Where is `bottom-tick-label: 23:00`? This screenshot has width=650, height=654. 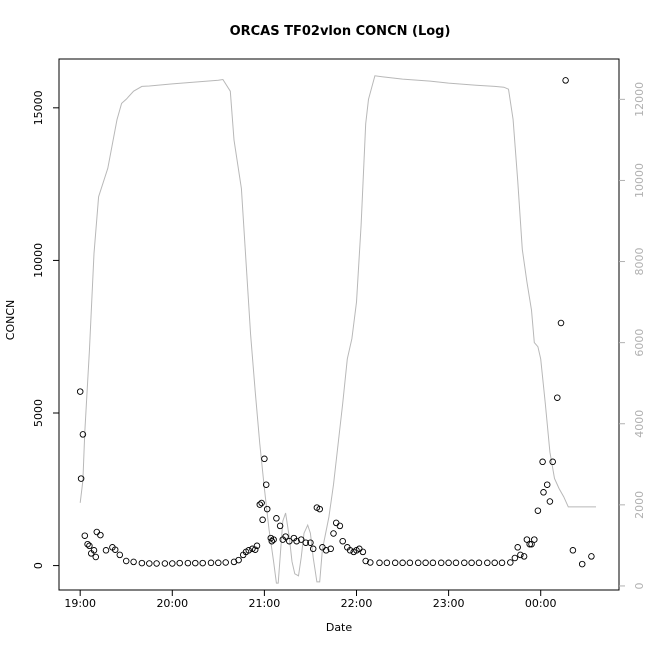
bottom-tick-label: 23:00 is located at coordinates (449, 603).